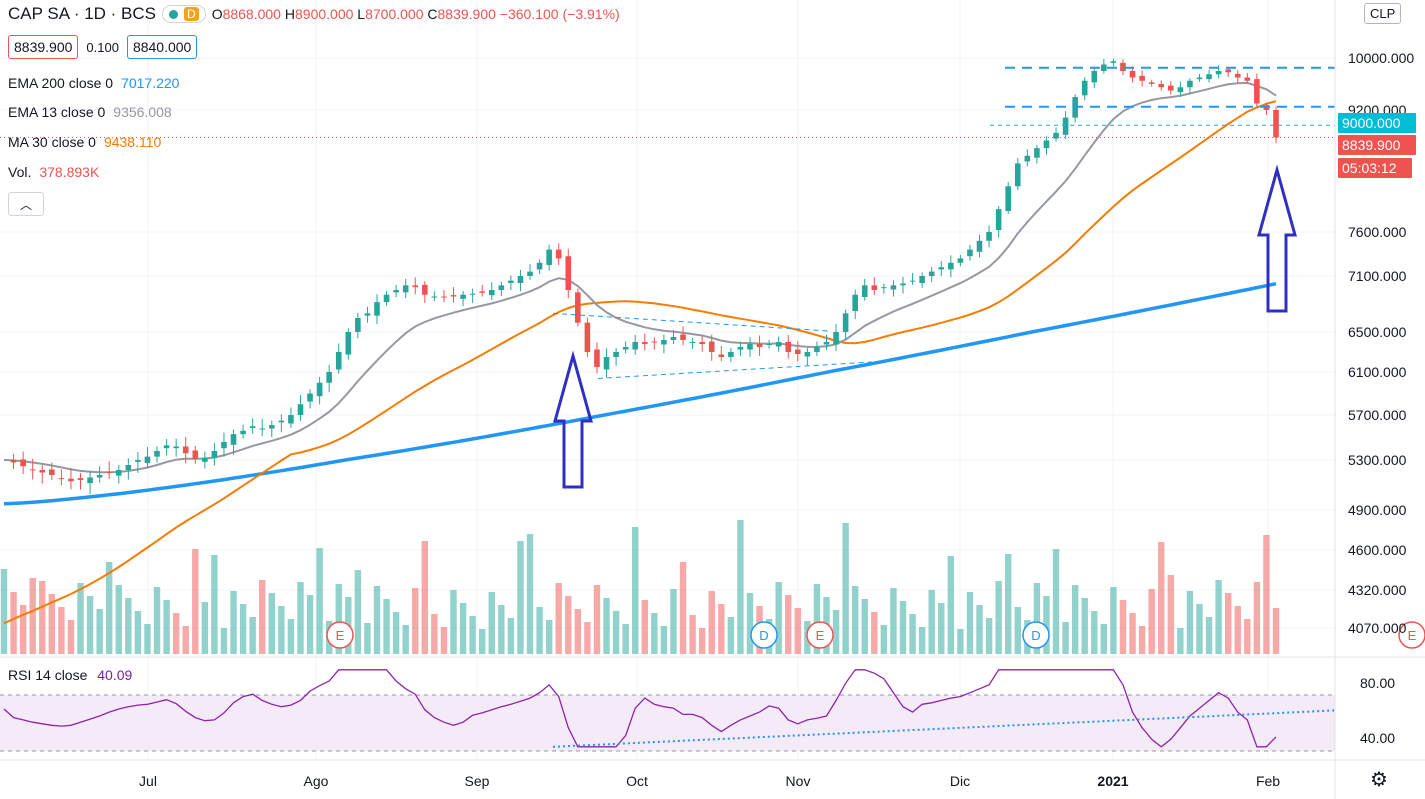  I want to click on collapse-legend-button: ︿, so click(26, 204).